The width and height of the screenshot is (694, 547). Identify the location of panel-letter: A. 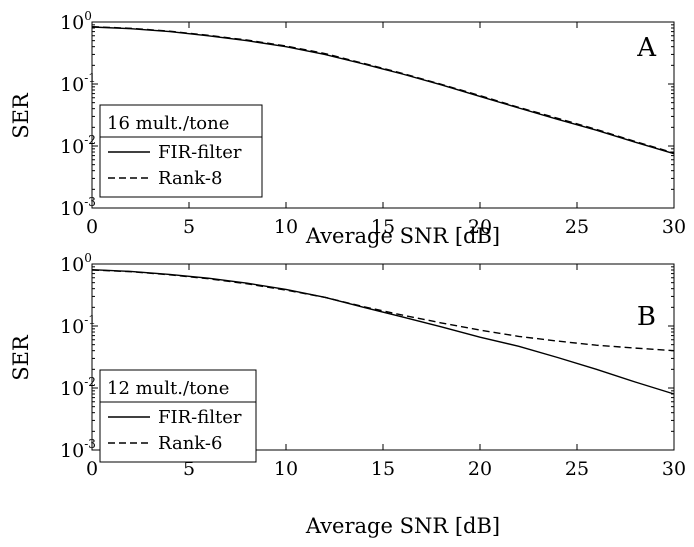
(646, 48).